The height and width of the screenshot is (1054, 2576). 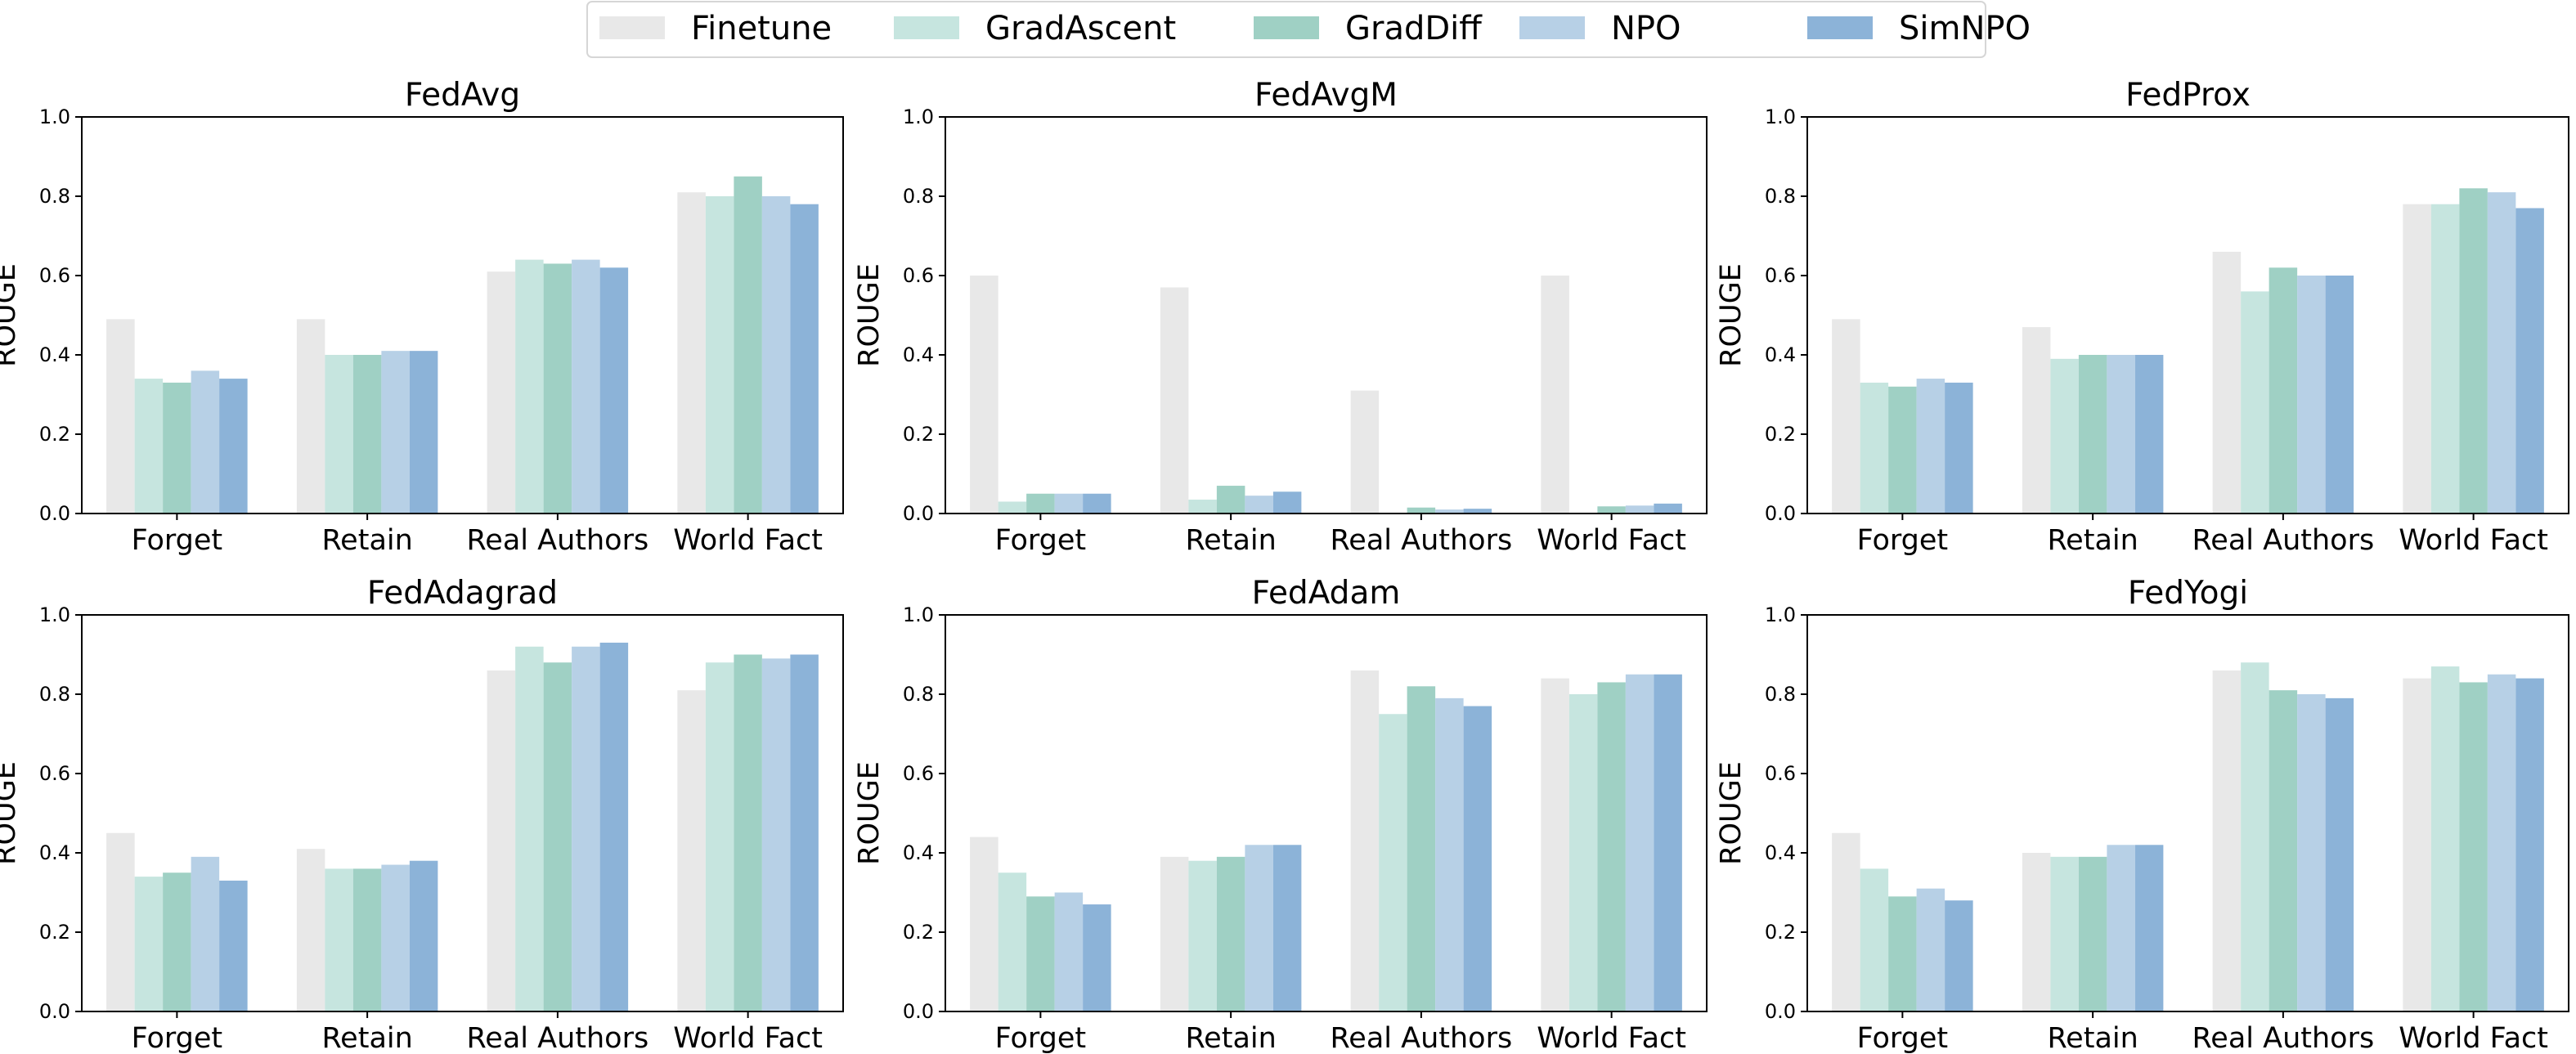 What do you see at coordinates (1326, 593) in the screenshot?
I see `chart-title: FedAdam` at bounding box center [1326, 593].